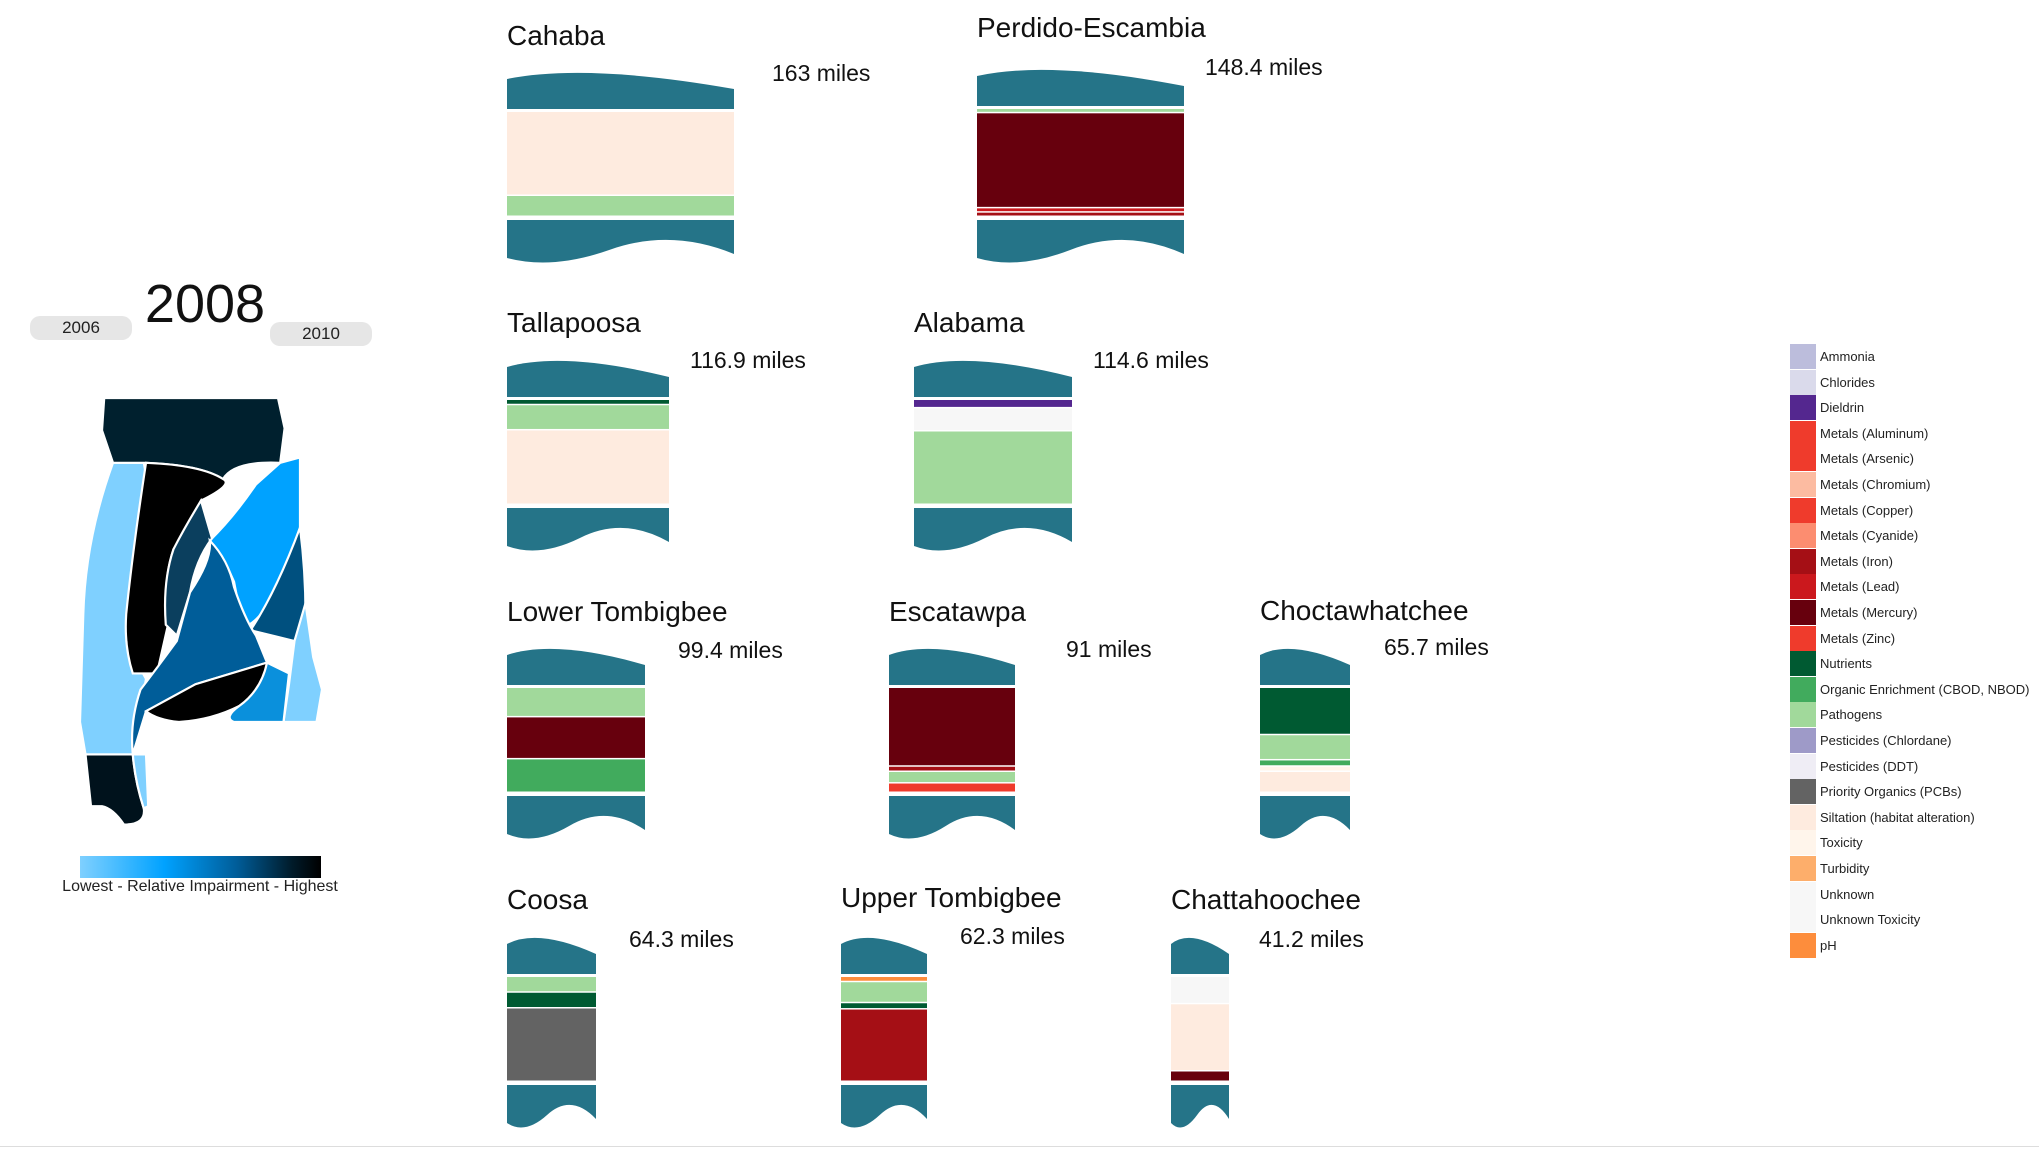 This screenshot has height=1149, width=2039. Describe the element at coordinates (259, 692) in the screenshot. I see `map-region-choctawhatchee` at that location.